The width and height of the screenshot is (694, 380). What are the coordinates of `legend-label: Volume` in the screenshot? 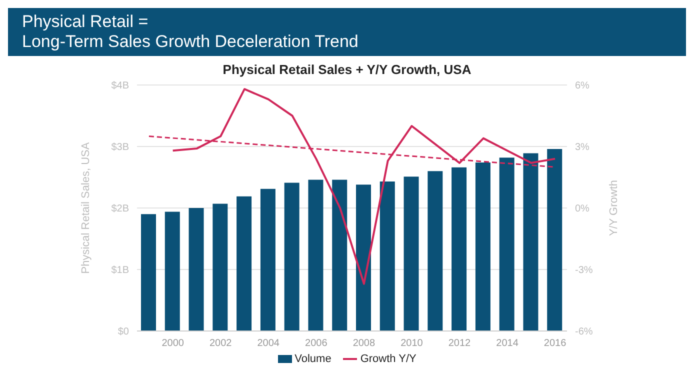 It's located at (313, 359).